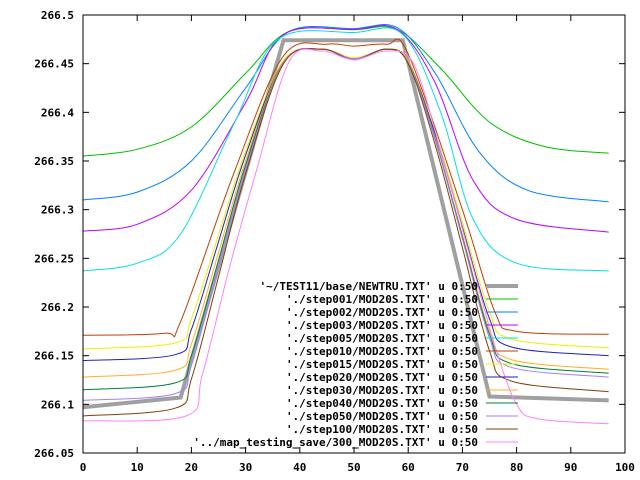 The width and height of the screenshot is (640, 480). What do you see at coordinates (57, 307) in the screenshot?
I see `y-tick-label: 266.2` at bounding box center [57, 307].